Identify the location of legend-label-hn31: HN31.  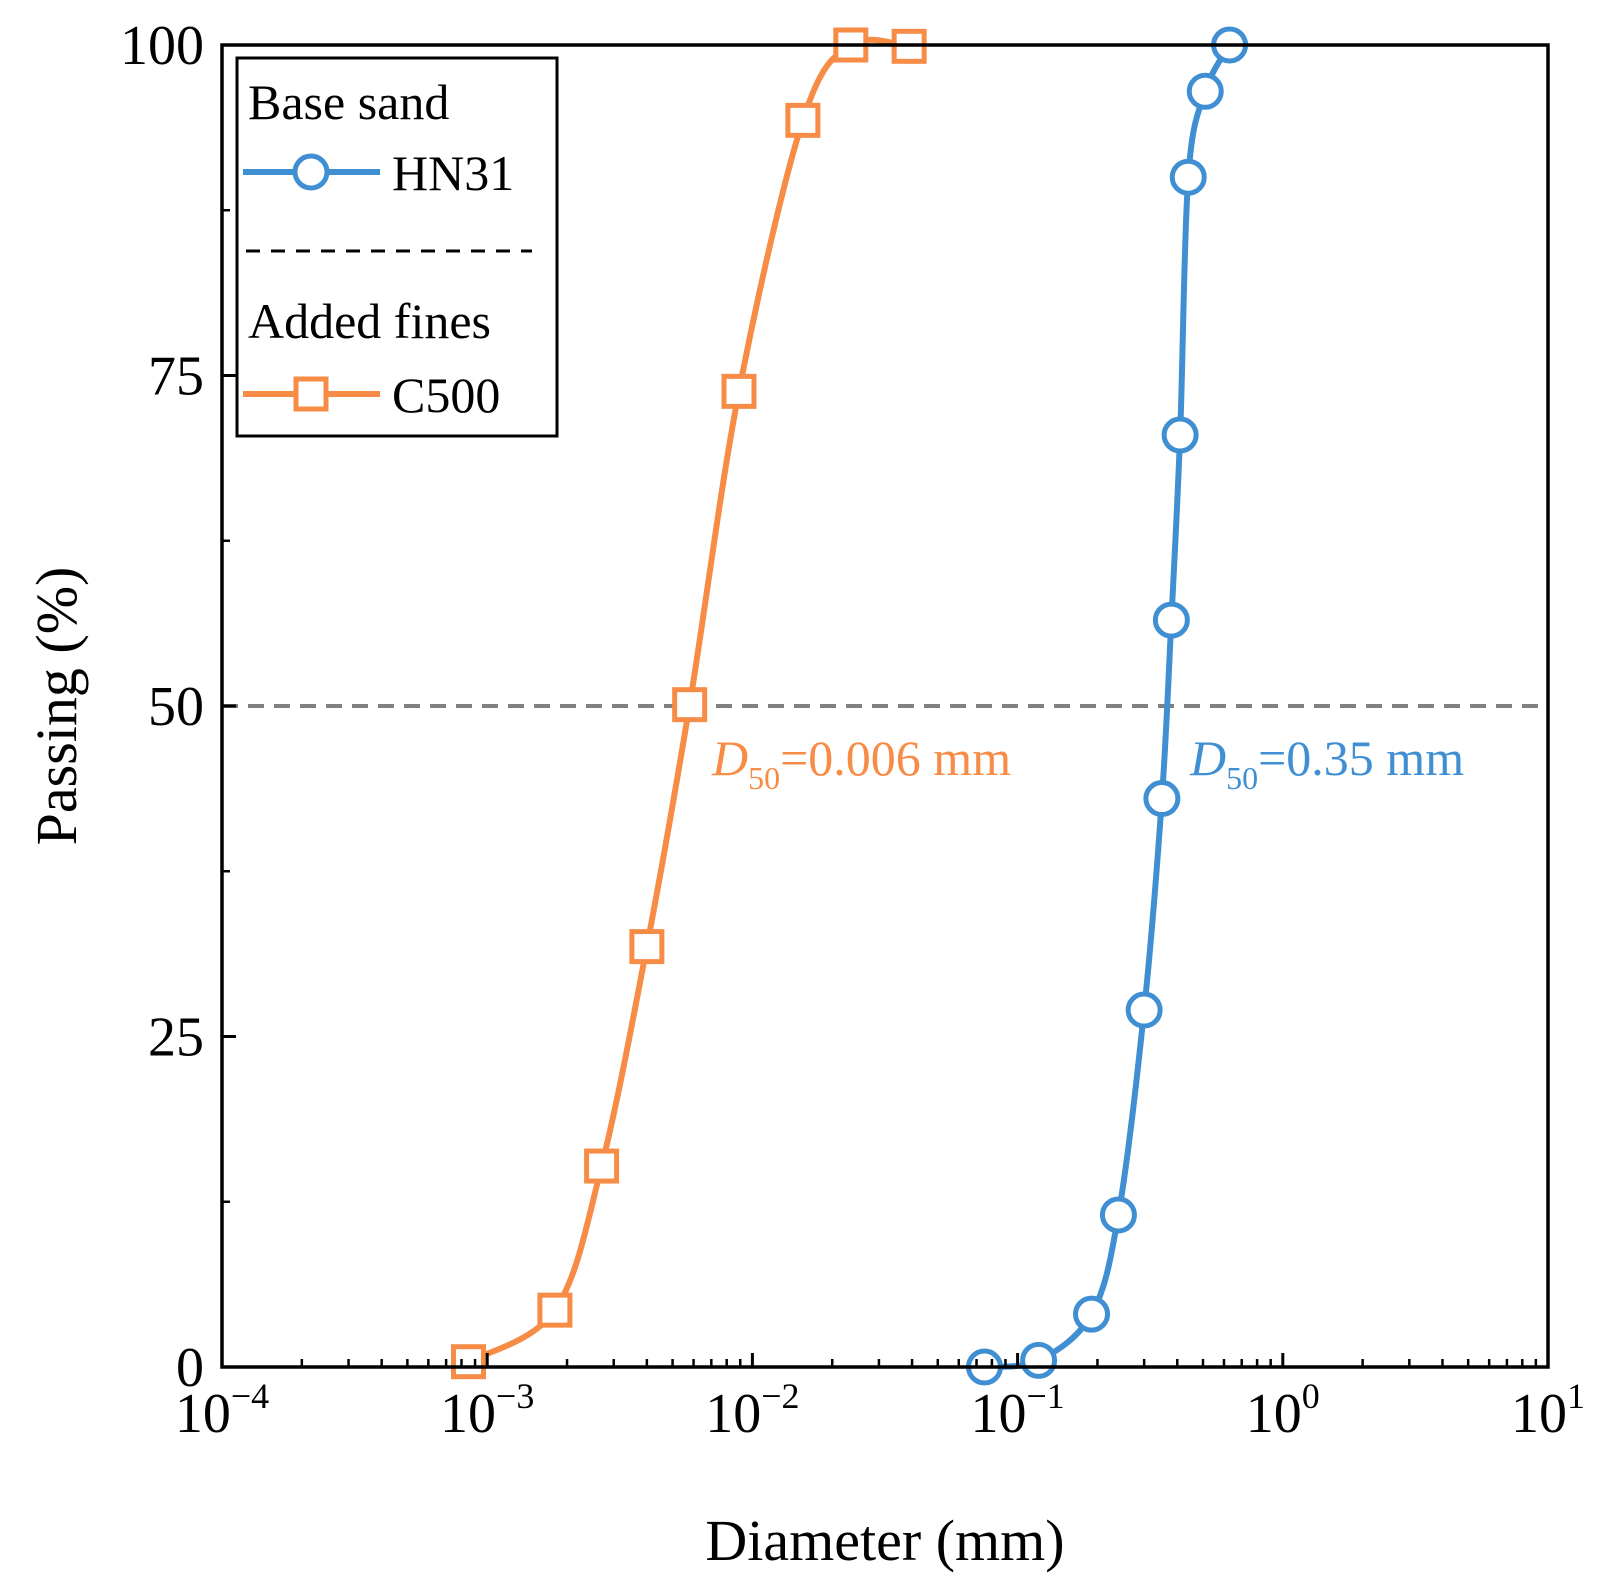
(453, 173).